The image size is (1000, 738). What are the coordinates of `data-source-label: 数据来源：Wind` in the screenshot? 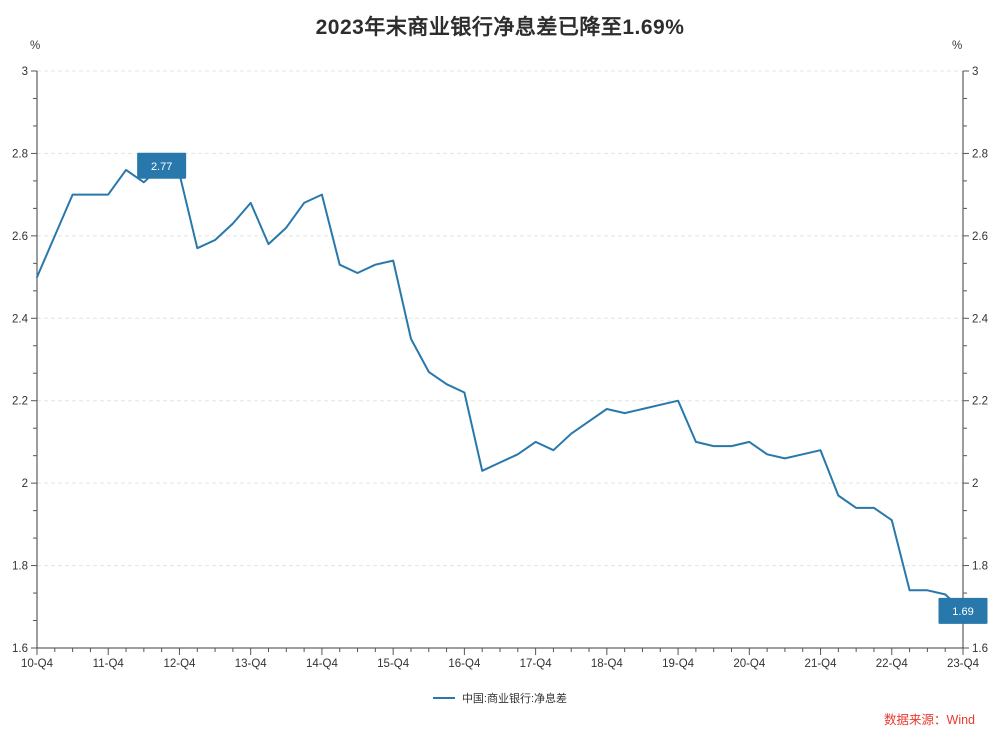 It's located at (929, 720).